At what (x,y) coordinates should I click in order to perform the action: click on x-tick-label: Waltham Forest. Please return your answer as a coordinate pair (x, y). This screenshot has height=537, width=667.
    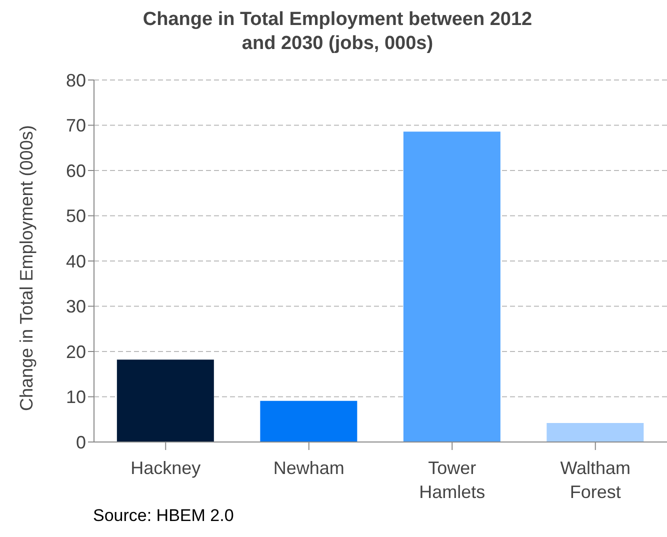
    Looking at the image, I should click on (595, 480).